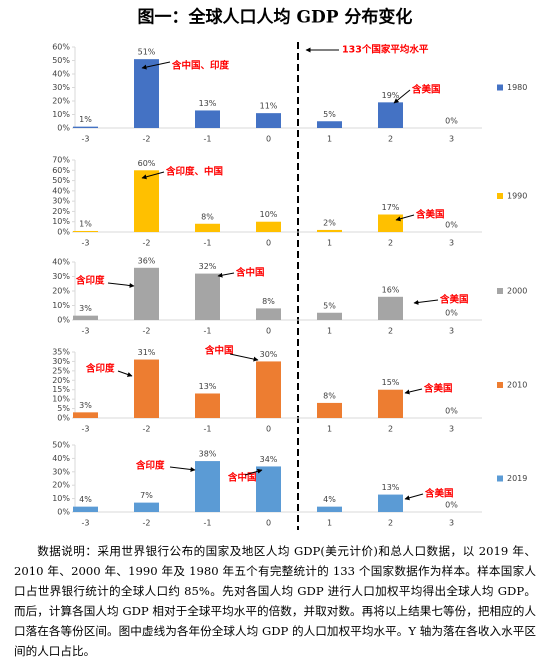  Describe the element at coordinates (391, 289) in the screenshot. I see `value-label: 16%` at that location.